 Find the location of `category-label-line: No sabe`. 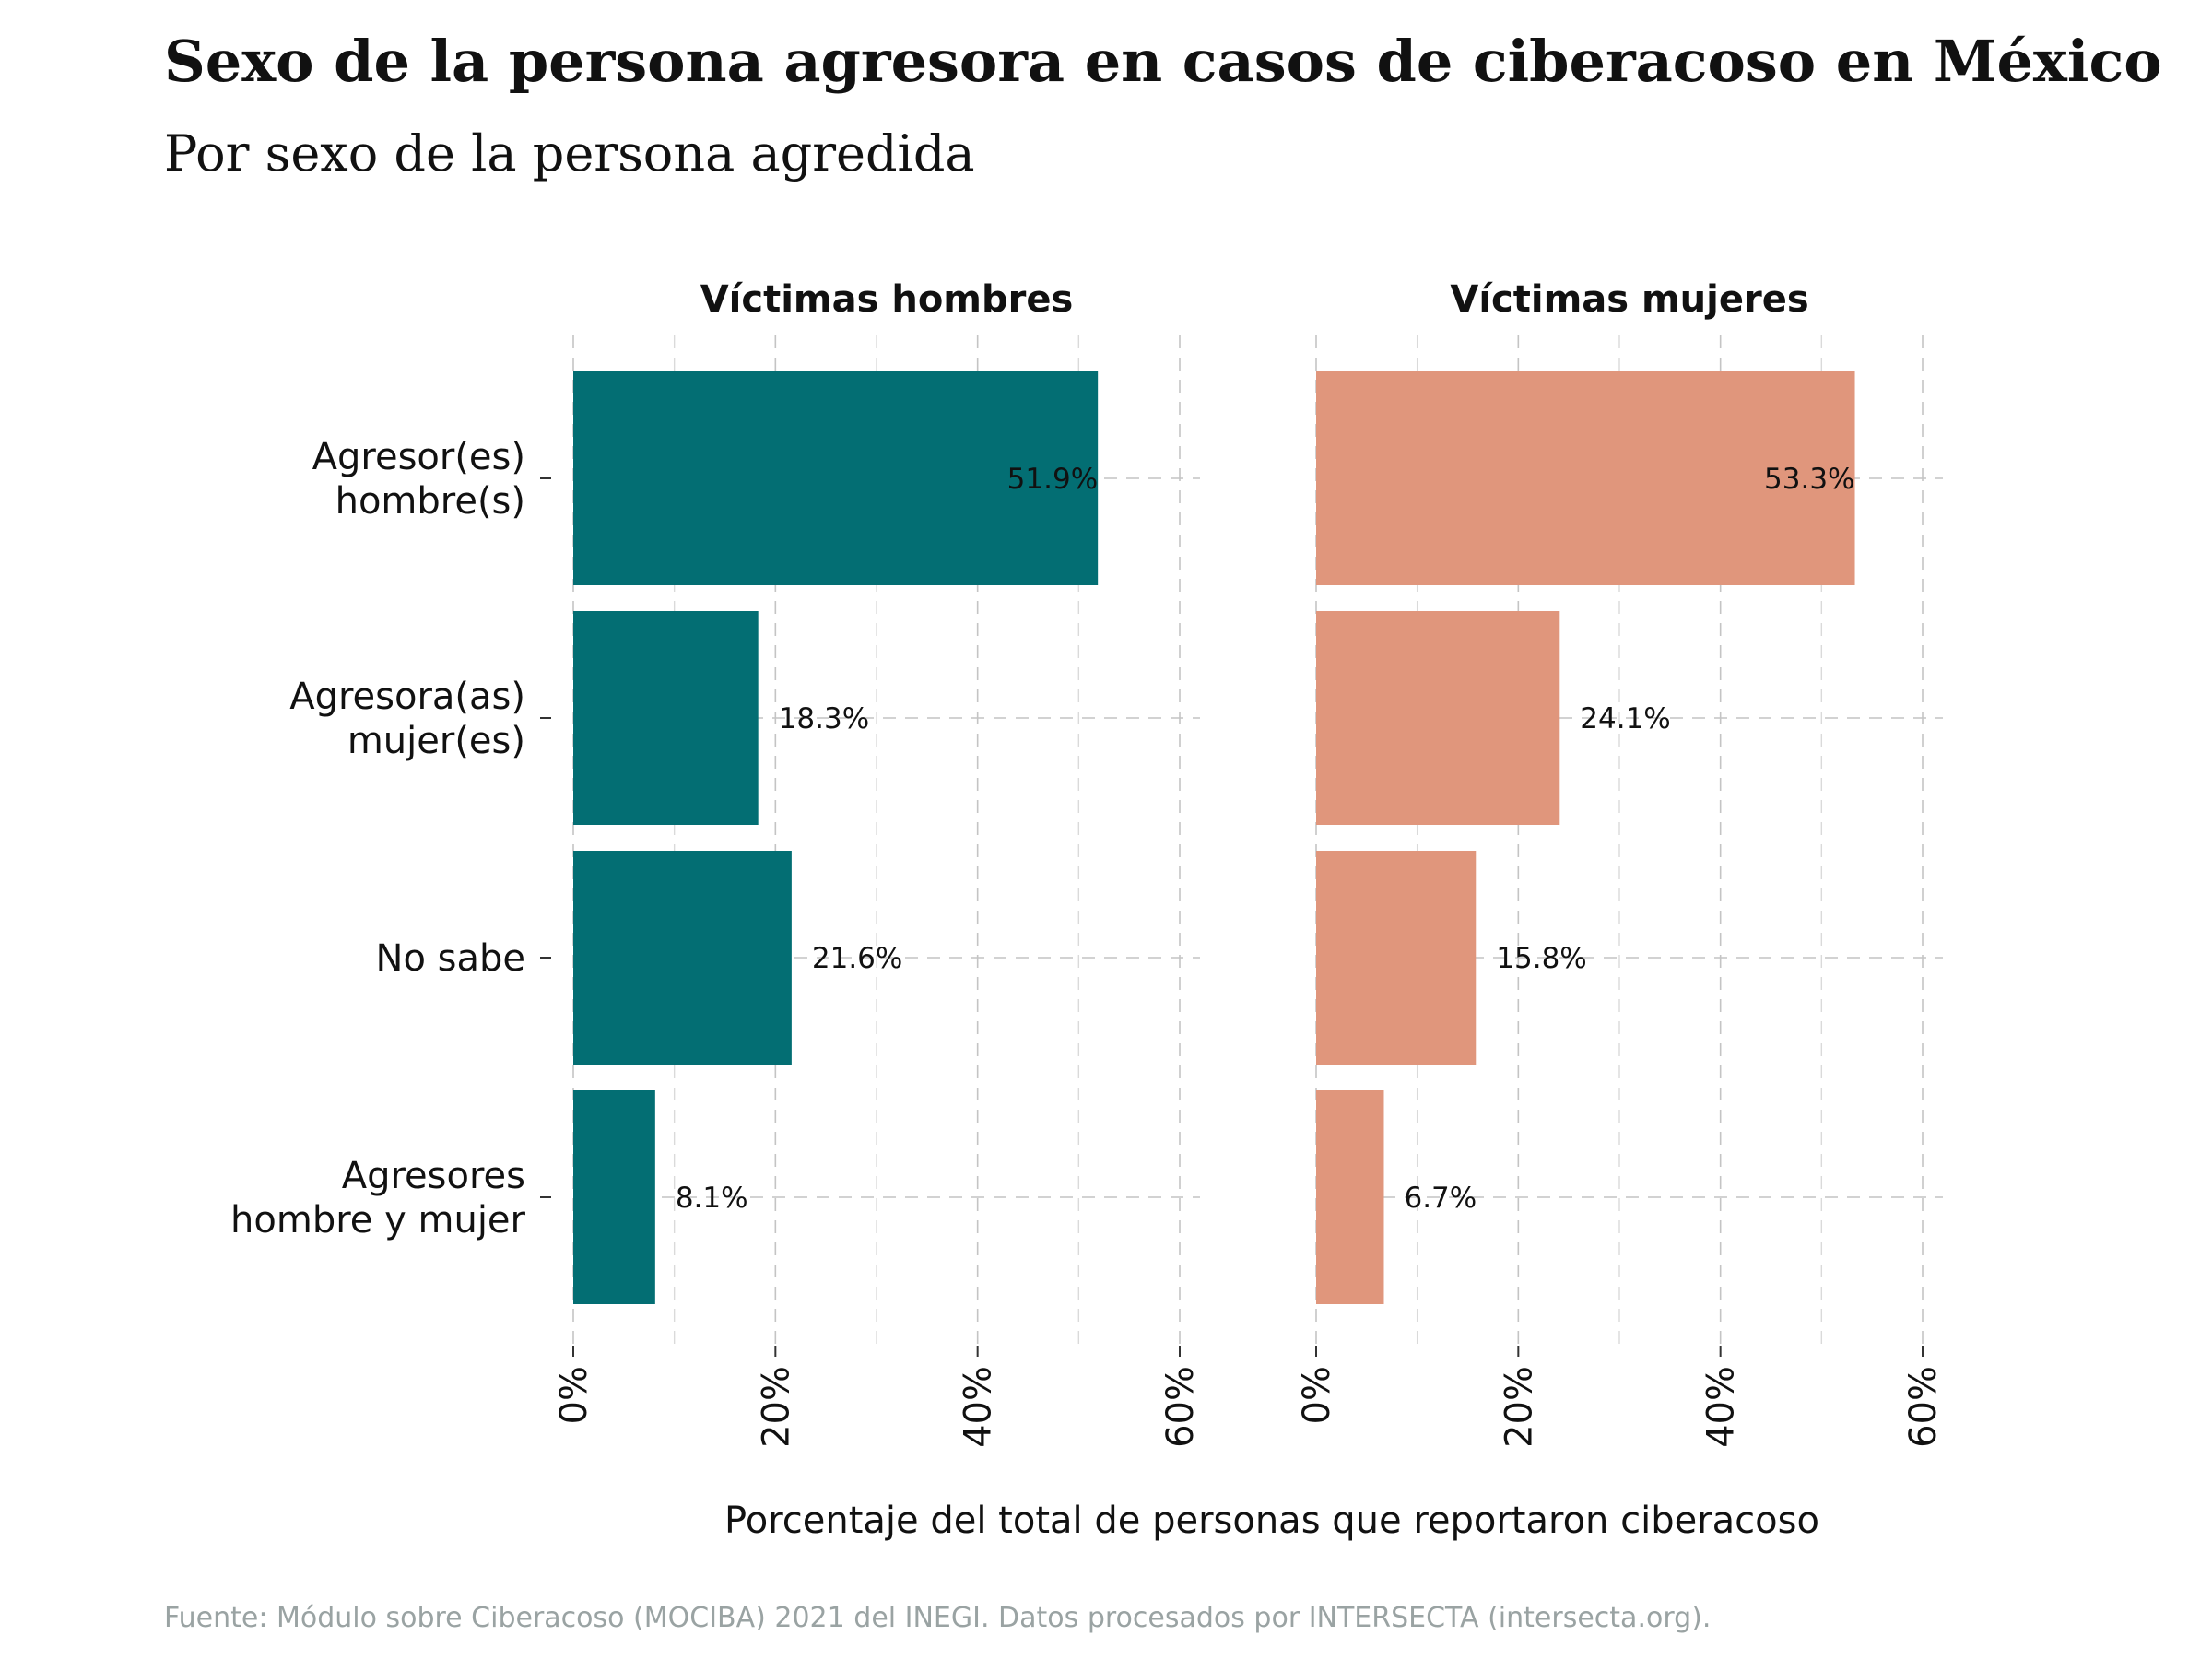

category-label-line: No sabe is located at coordinates (450, 958).